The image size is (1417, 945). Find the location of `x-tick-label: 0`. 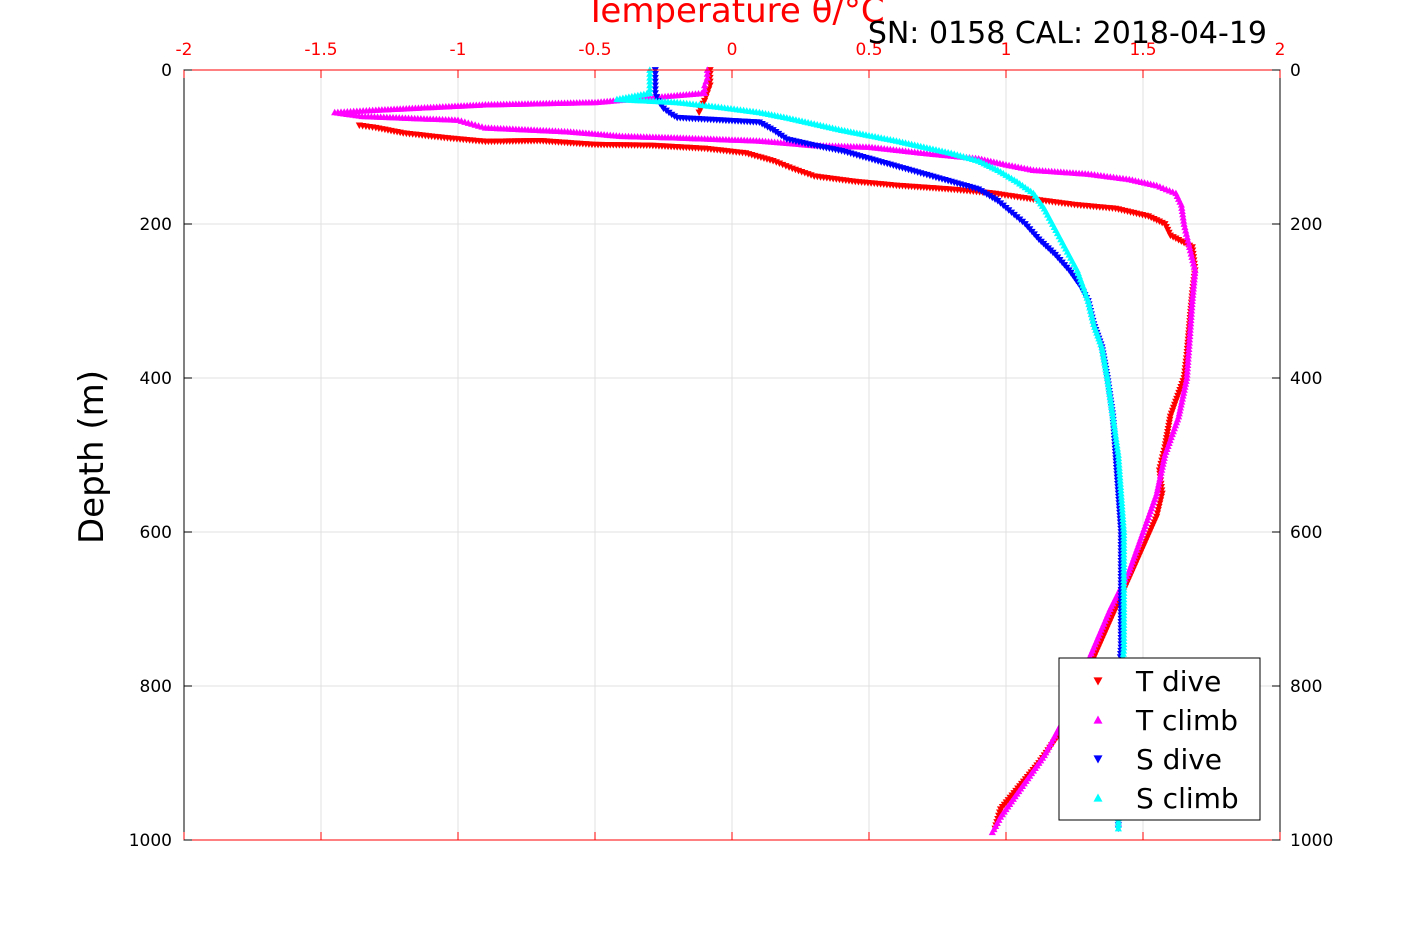

x-tick-label: 0 is located at coordinates (732, 50).